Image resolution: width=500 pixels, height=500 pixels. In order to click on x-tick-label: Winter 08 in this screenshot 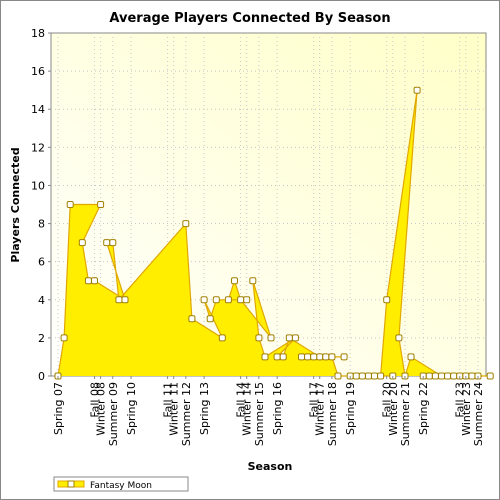, I will do `click(101, 409)`.